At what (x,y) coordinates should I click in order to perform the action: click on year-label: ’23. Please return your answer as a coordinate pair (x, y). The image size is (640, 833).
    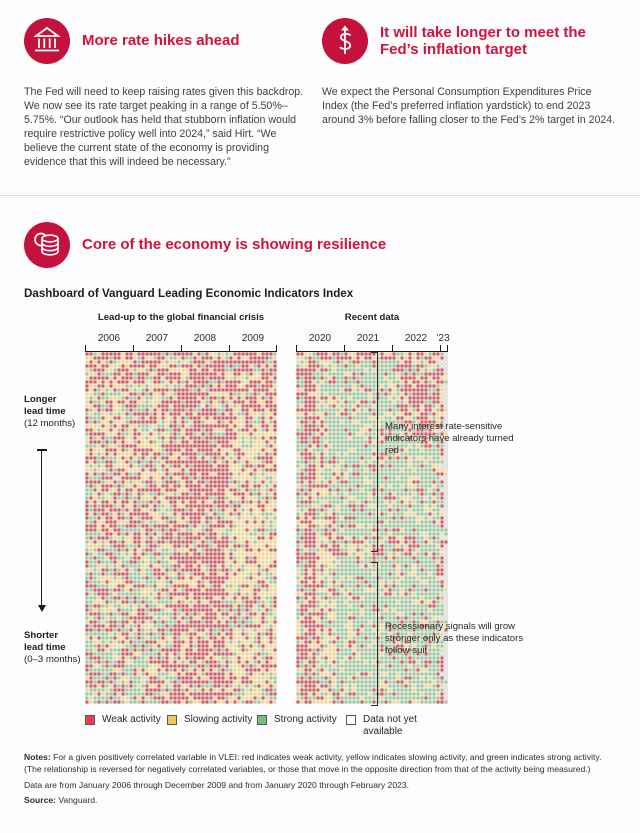
    Looking at the image, I should click on (443, 338).